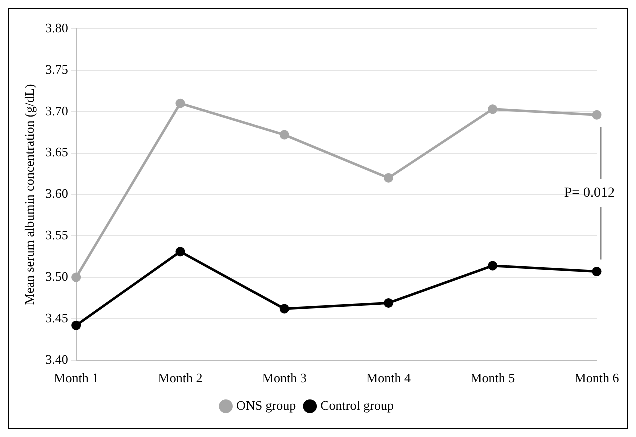 This screenshot has width=636, height=437. What do you see at coordinates (57, 359) in the screenshot?
I see `y-tick-label: 3.40` at bounding box center [57, 359].